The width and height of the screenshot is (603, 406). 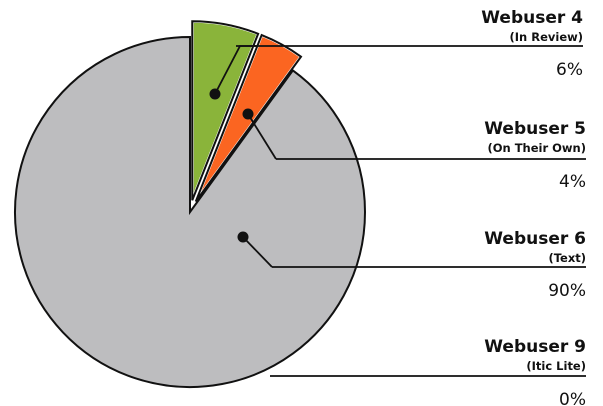 I want to click on label-group-webuser-6: Webuser 6 (Text) 90%, so click(x=429, y=265).